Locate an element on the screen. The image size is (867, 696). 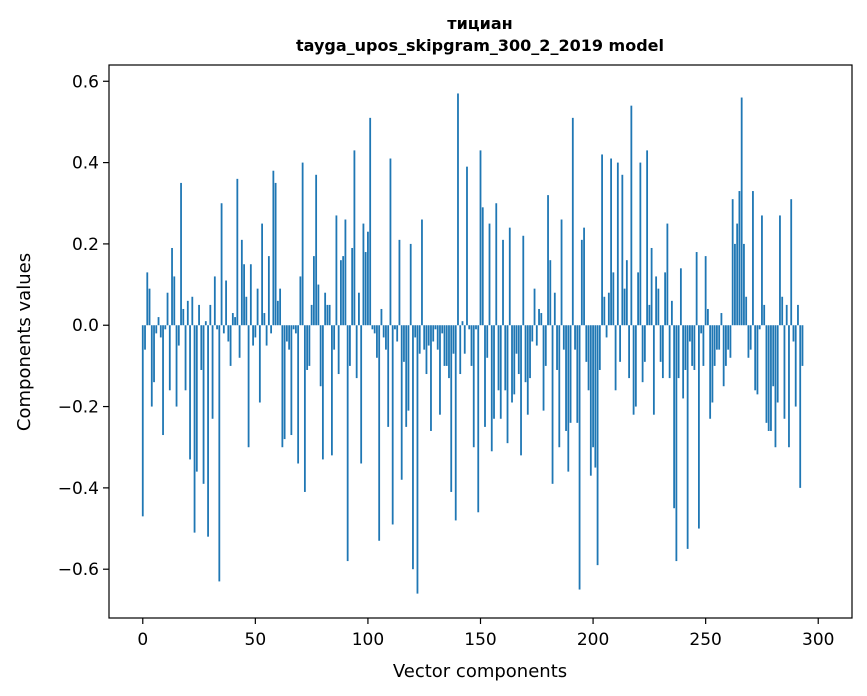
y-tick-label: 0.4 is located at coordinates (85, 164).